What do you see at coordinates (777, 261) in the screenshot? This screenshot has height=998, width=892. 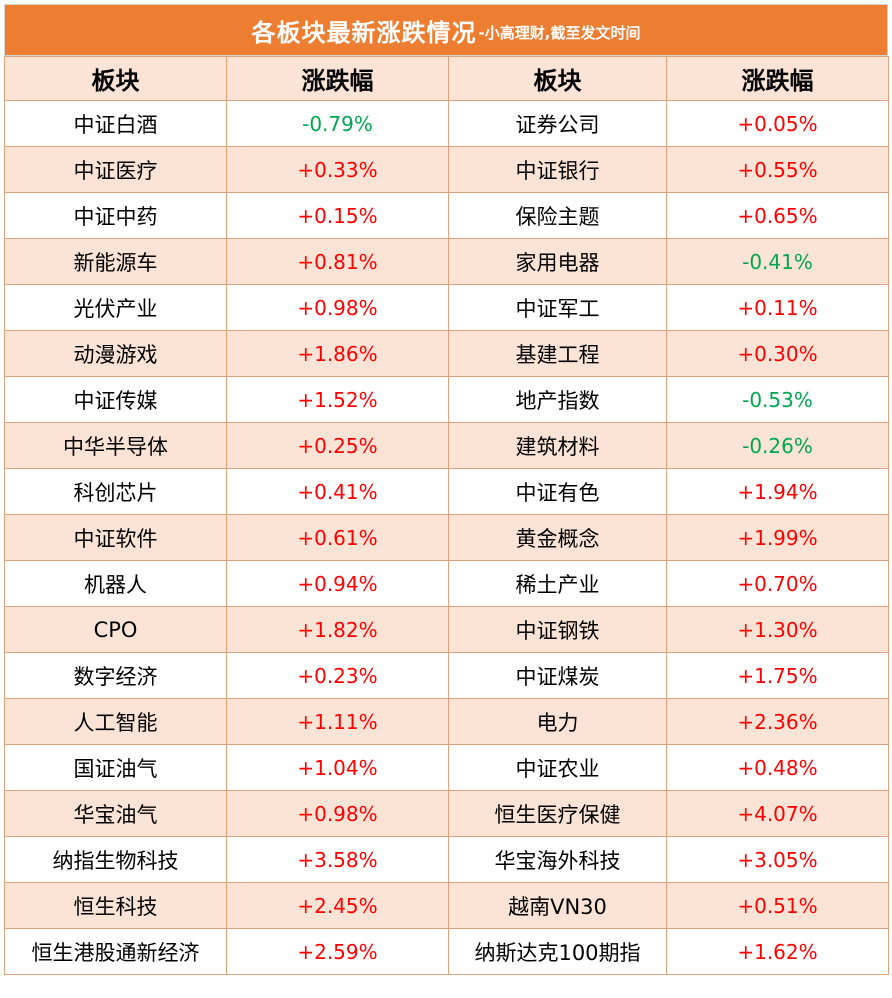 I see `change-value-right: -0.41%` at bounding box center [777, 261].